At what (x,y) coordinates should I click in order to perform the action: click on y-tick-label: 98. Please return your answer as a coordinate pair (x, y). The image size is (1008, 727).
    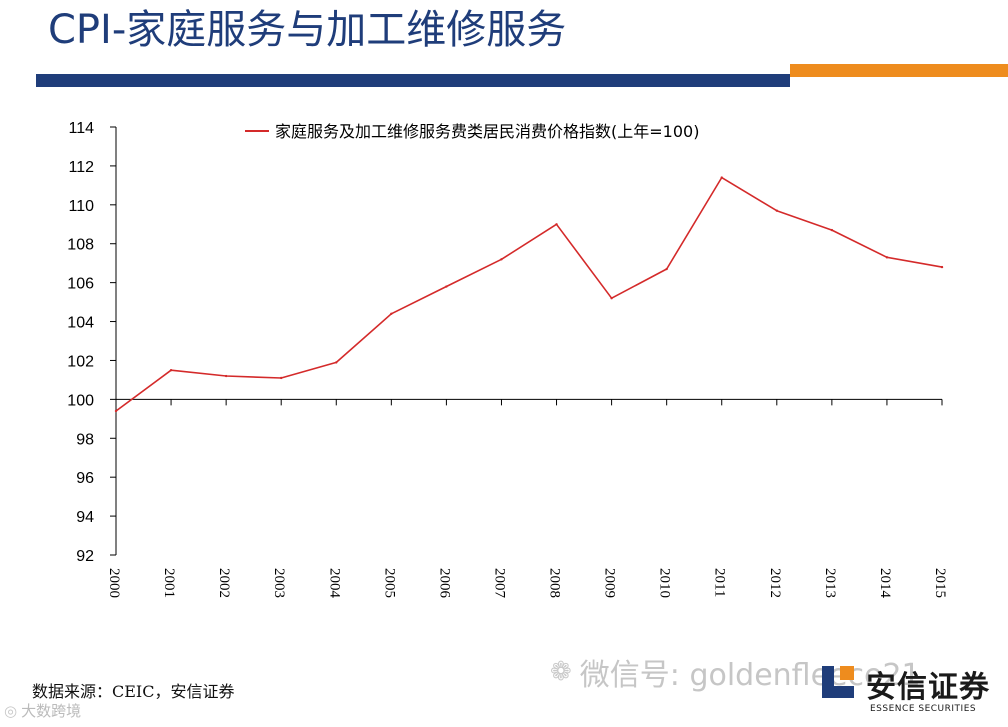
    Looking at the image, I should click on (85, 439).